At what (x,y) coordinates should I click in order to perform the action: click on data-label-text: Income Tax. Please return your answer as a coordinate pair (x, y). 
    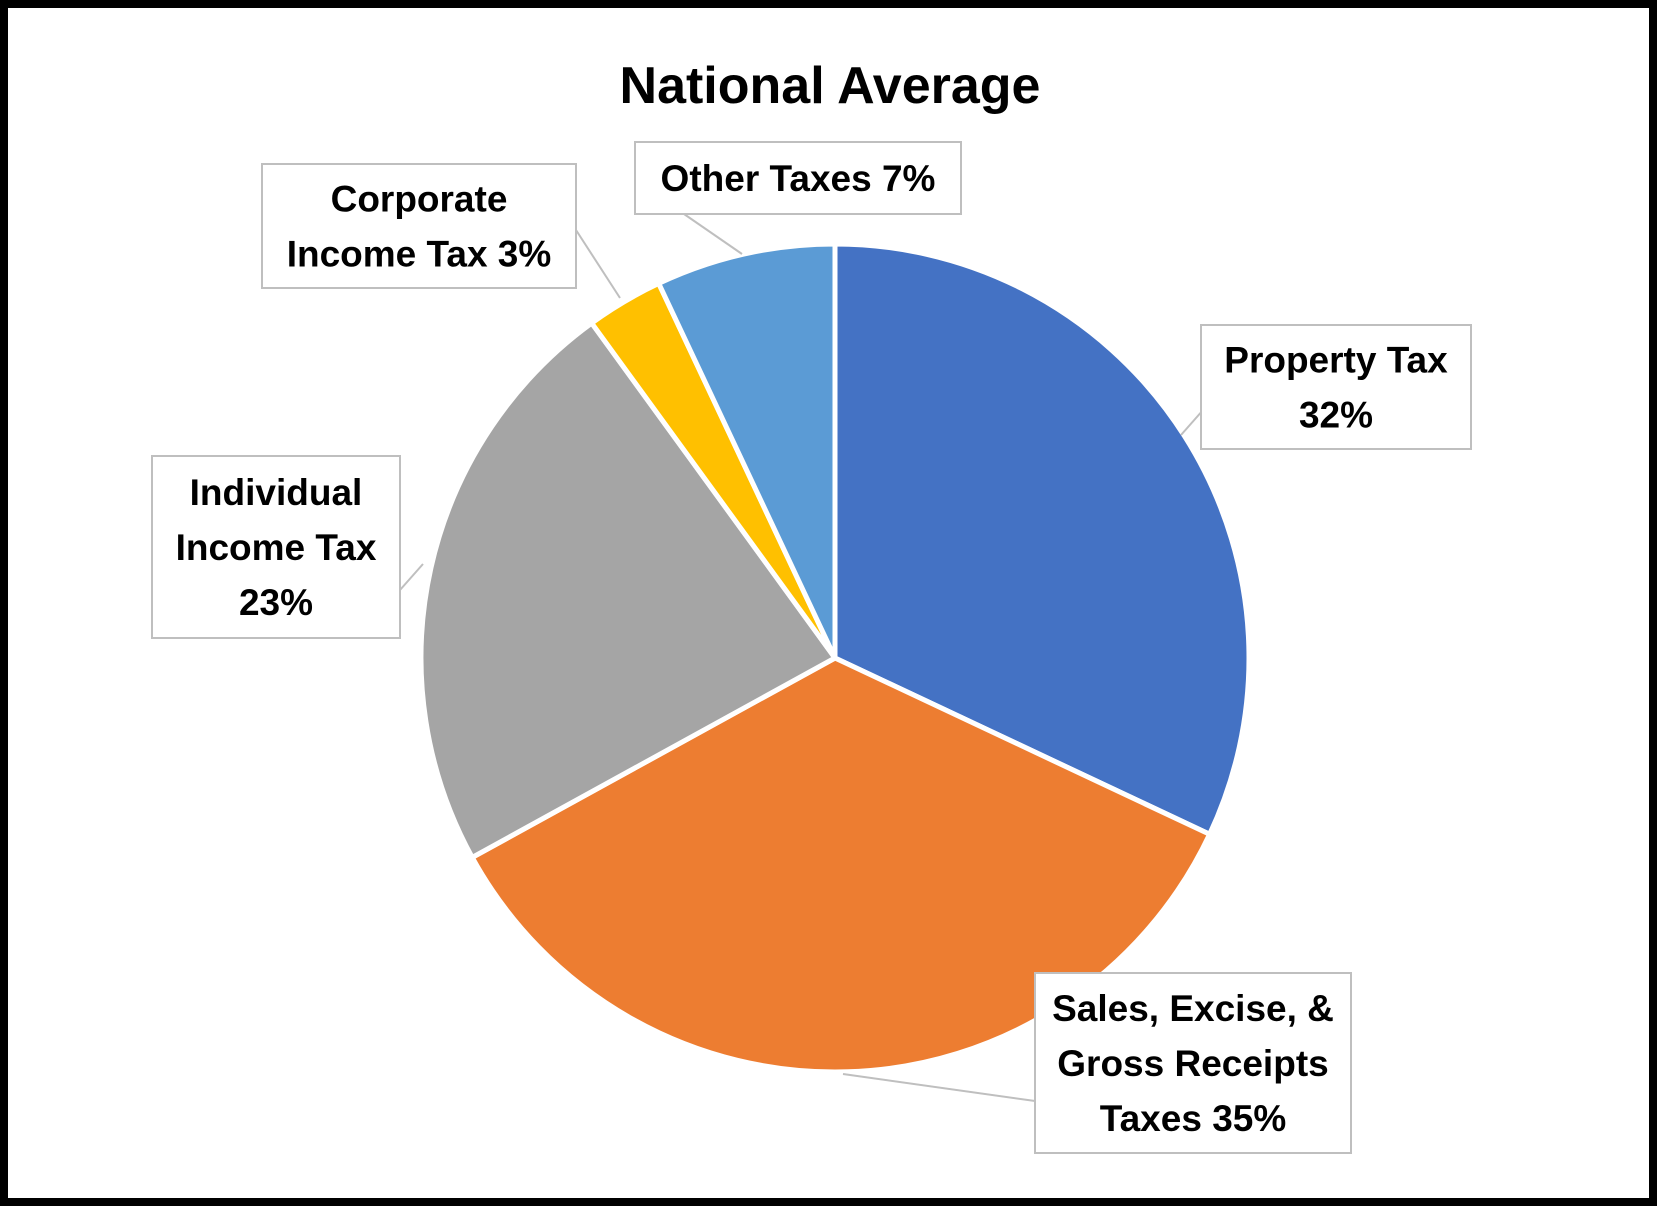
    Looking at the image, I should click on (276, 547).